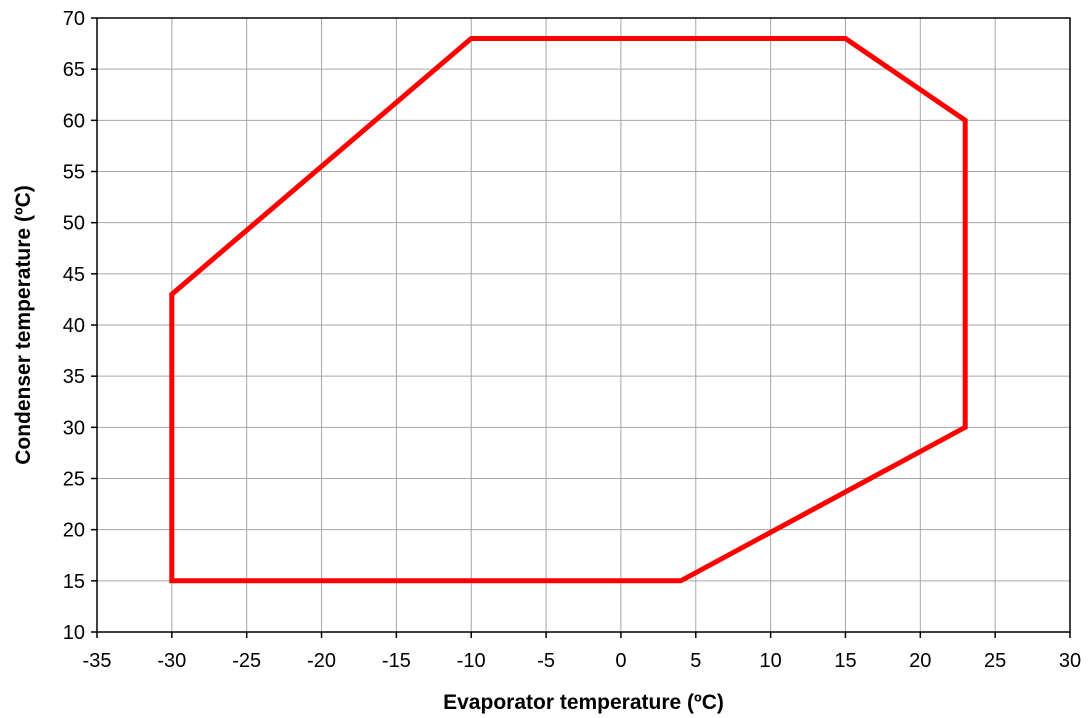 This screenshot has height=718, width=1090. Describe the element at coordinates (1070, 661) in the screenshot. I see `x-tick-label: 30` at that location.